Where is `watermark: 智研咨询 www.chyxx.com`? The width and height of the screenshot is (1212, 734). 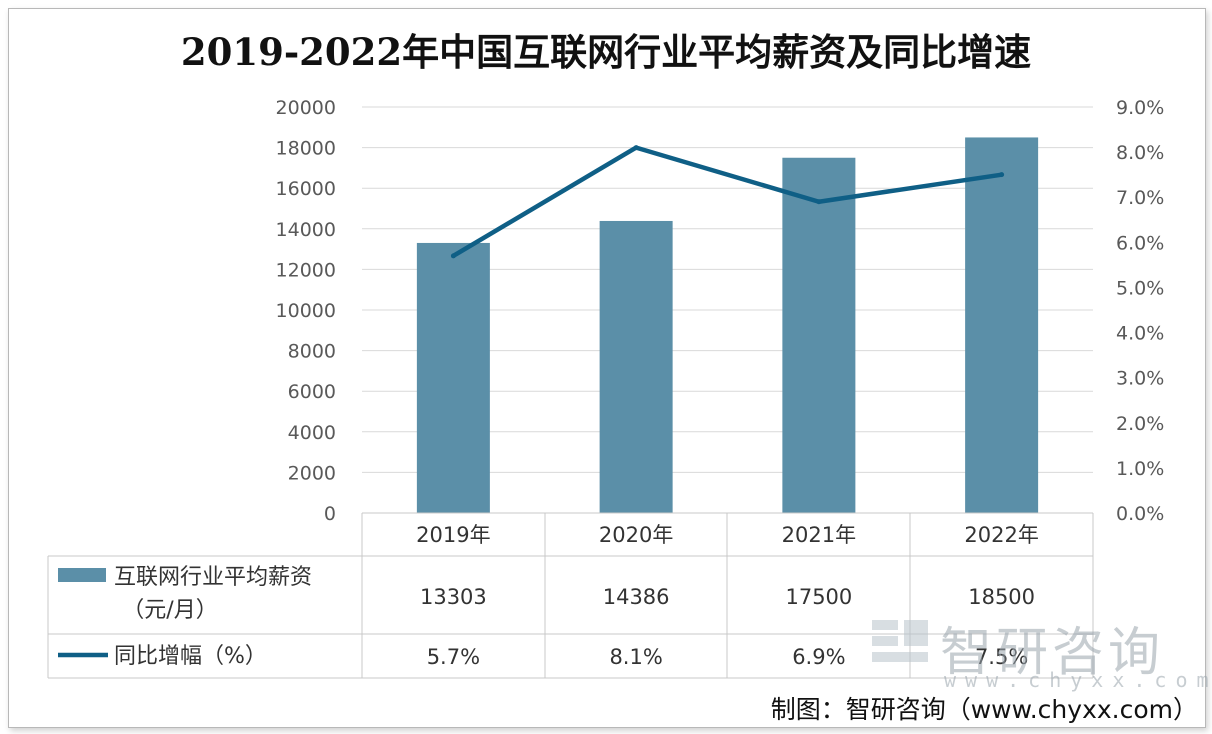 watermark: 智研咨询 www.chyxx.com is located at coordinates (1038, 651).